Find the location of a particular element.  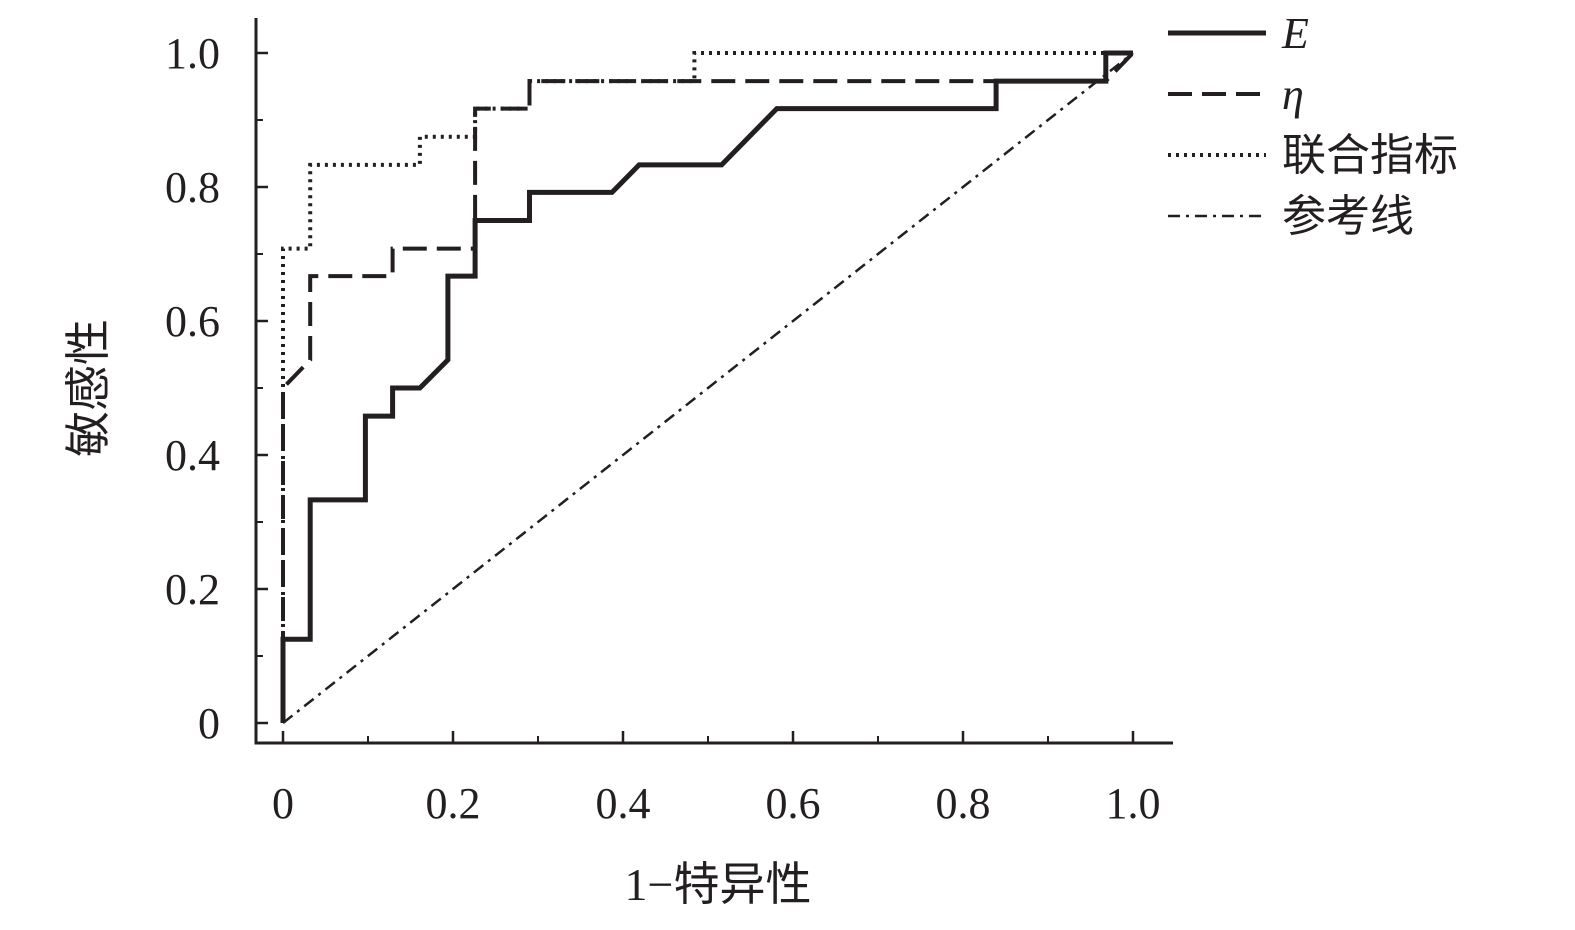

legend-label: 联合指标 is located at coordinates (1370, 155).